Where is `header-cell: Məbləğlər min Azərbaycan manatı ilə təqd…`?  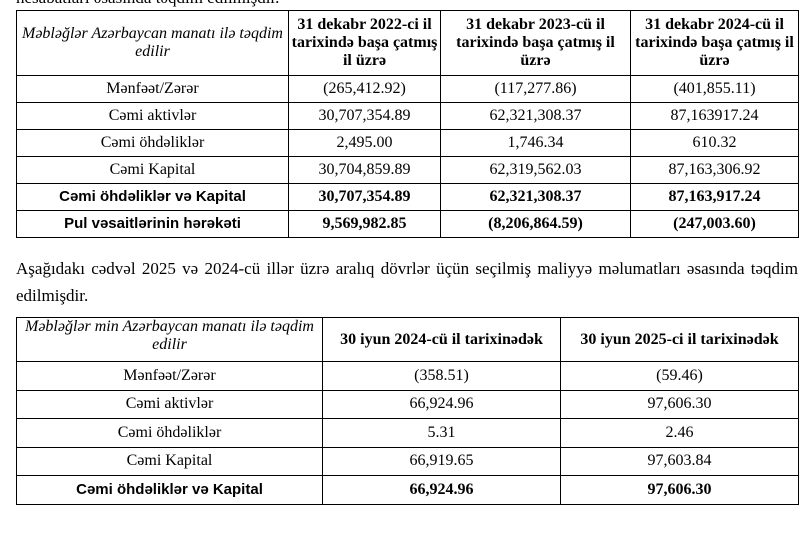
header-cell: Məbləğlər min Azərbaycan manatı ilə təqd… is located at coordinates (169, 339).